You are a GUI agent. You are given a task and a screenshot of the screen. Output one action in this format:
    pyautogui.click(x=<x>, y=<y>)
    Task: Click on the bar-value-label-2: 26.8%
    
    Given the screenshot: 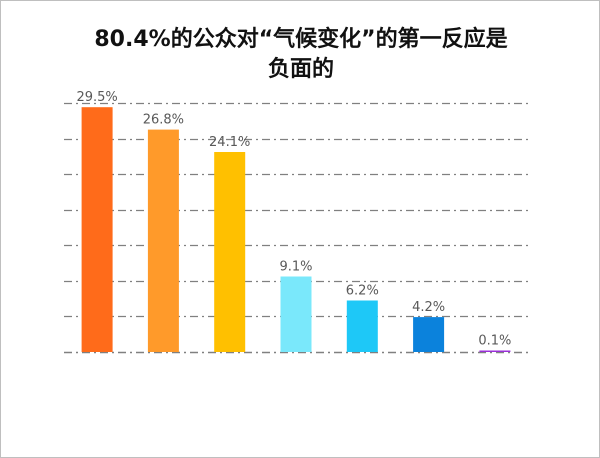 What is the action you would take?
    pyautogui.click(x=163, y=120)
    